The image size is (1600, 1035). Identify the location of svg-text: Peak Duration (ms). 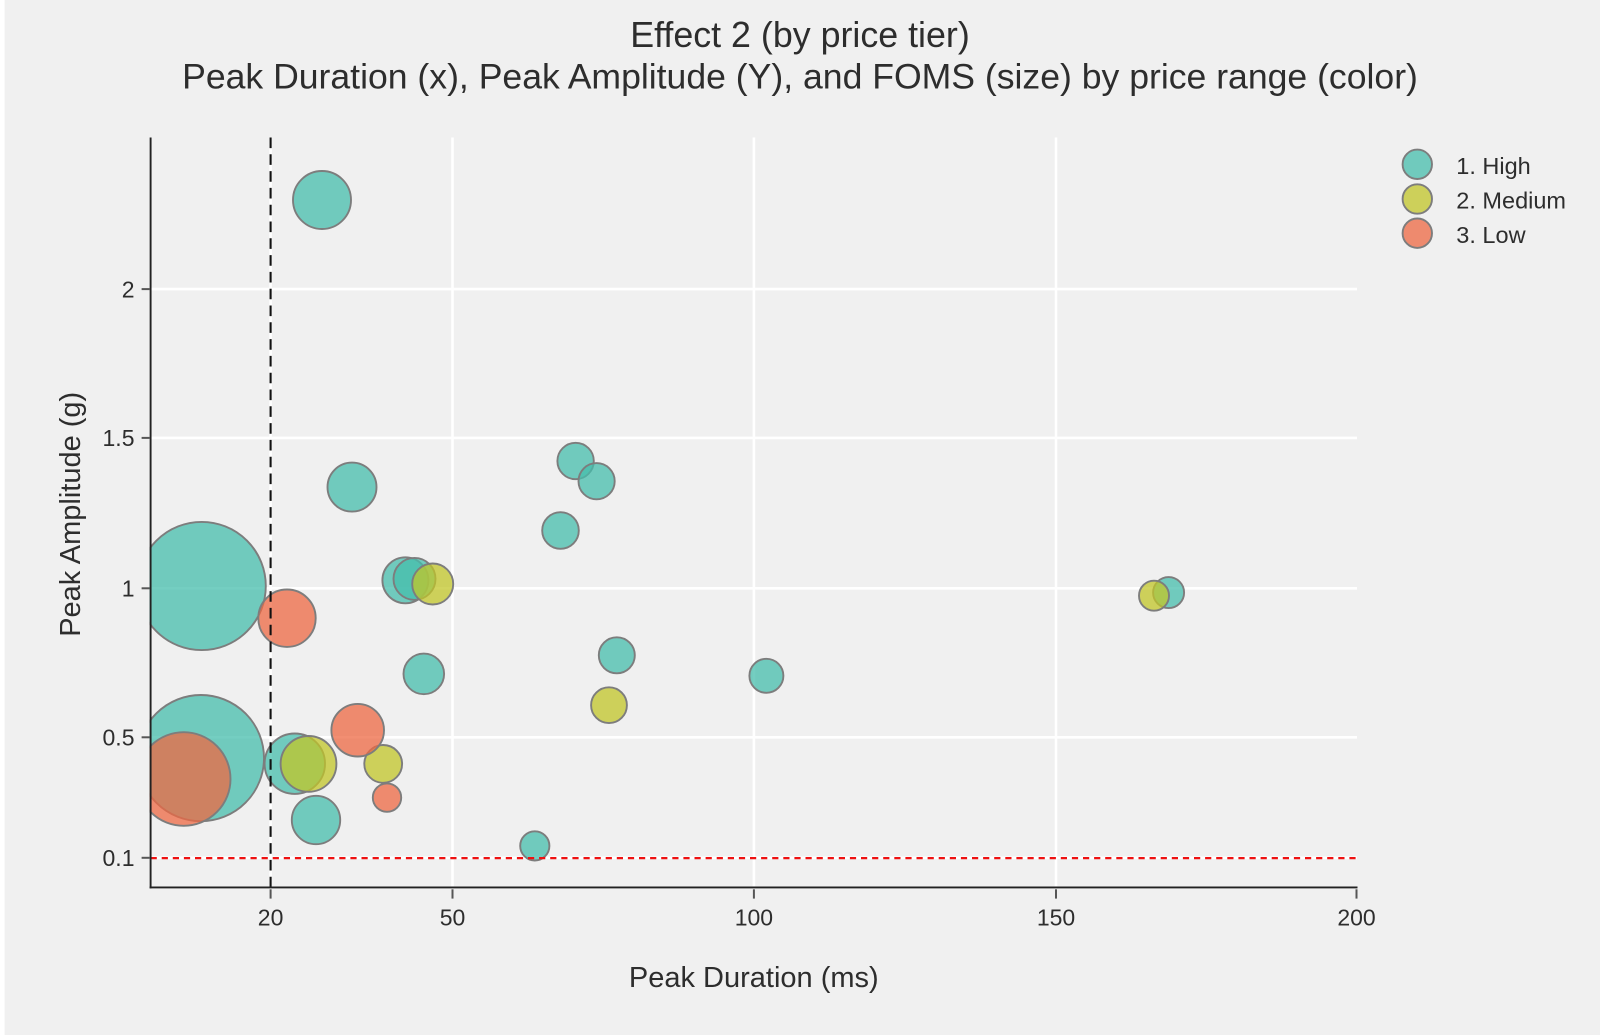
(754, 978).